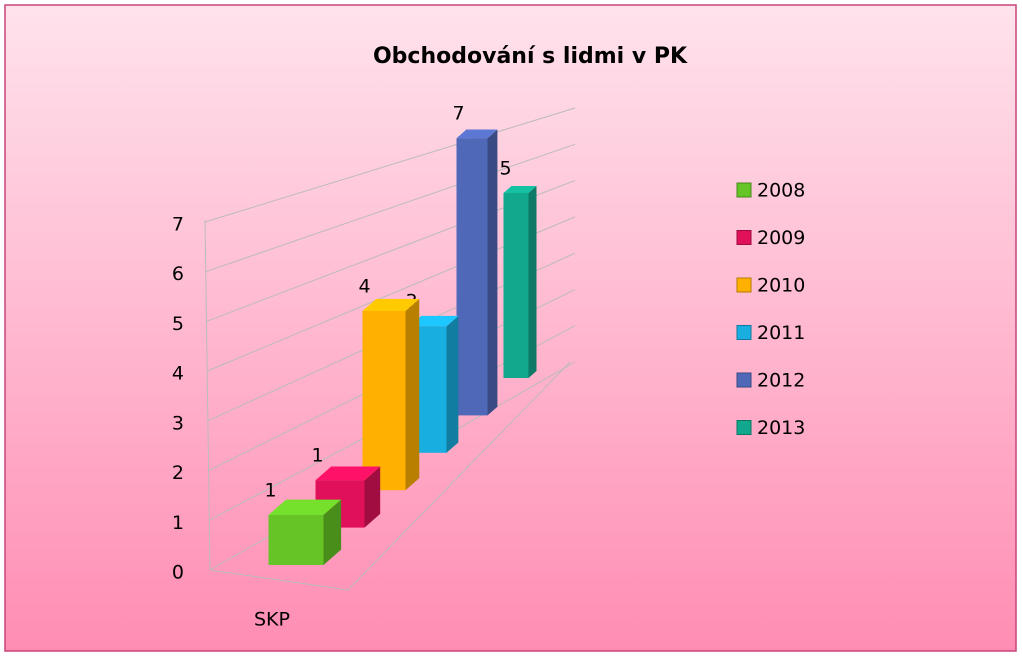 The width and height of the screenshot is (1022, 657). I want to click on legend-label: 2010, so click(781, 286).